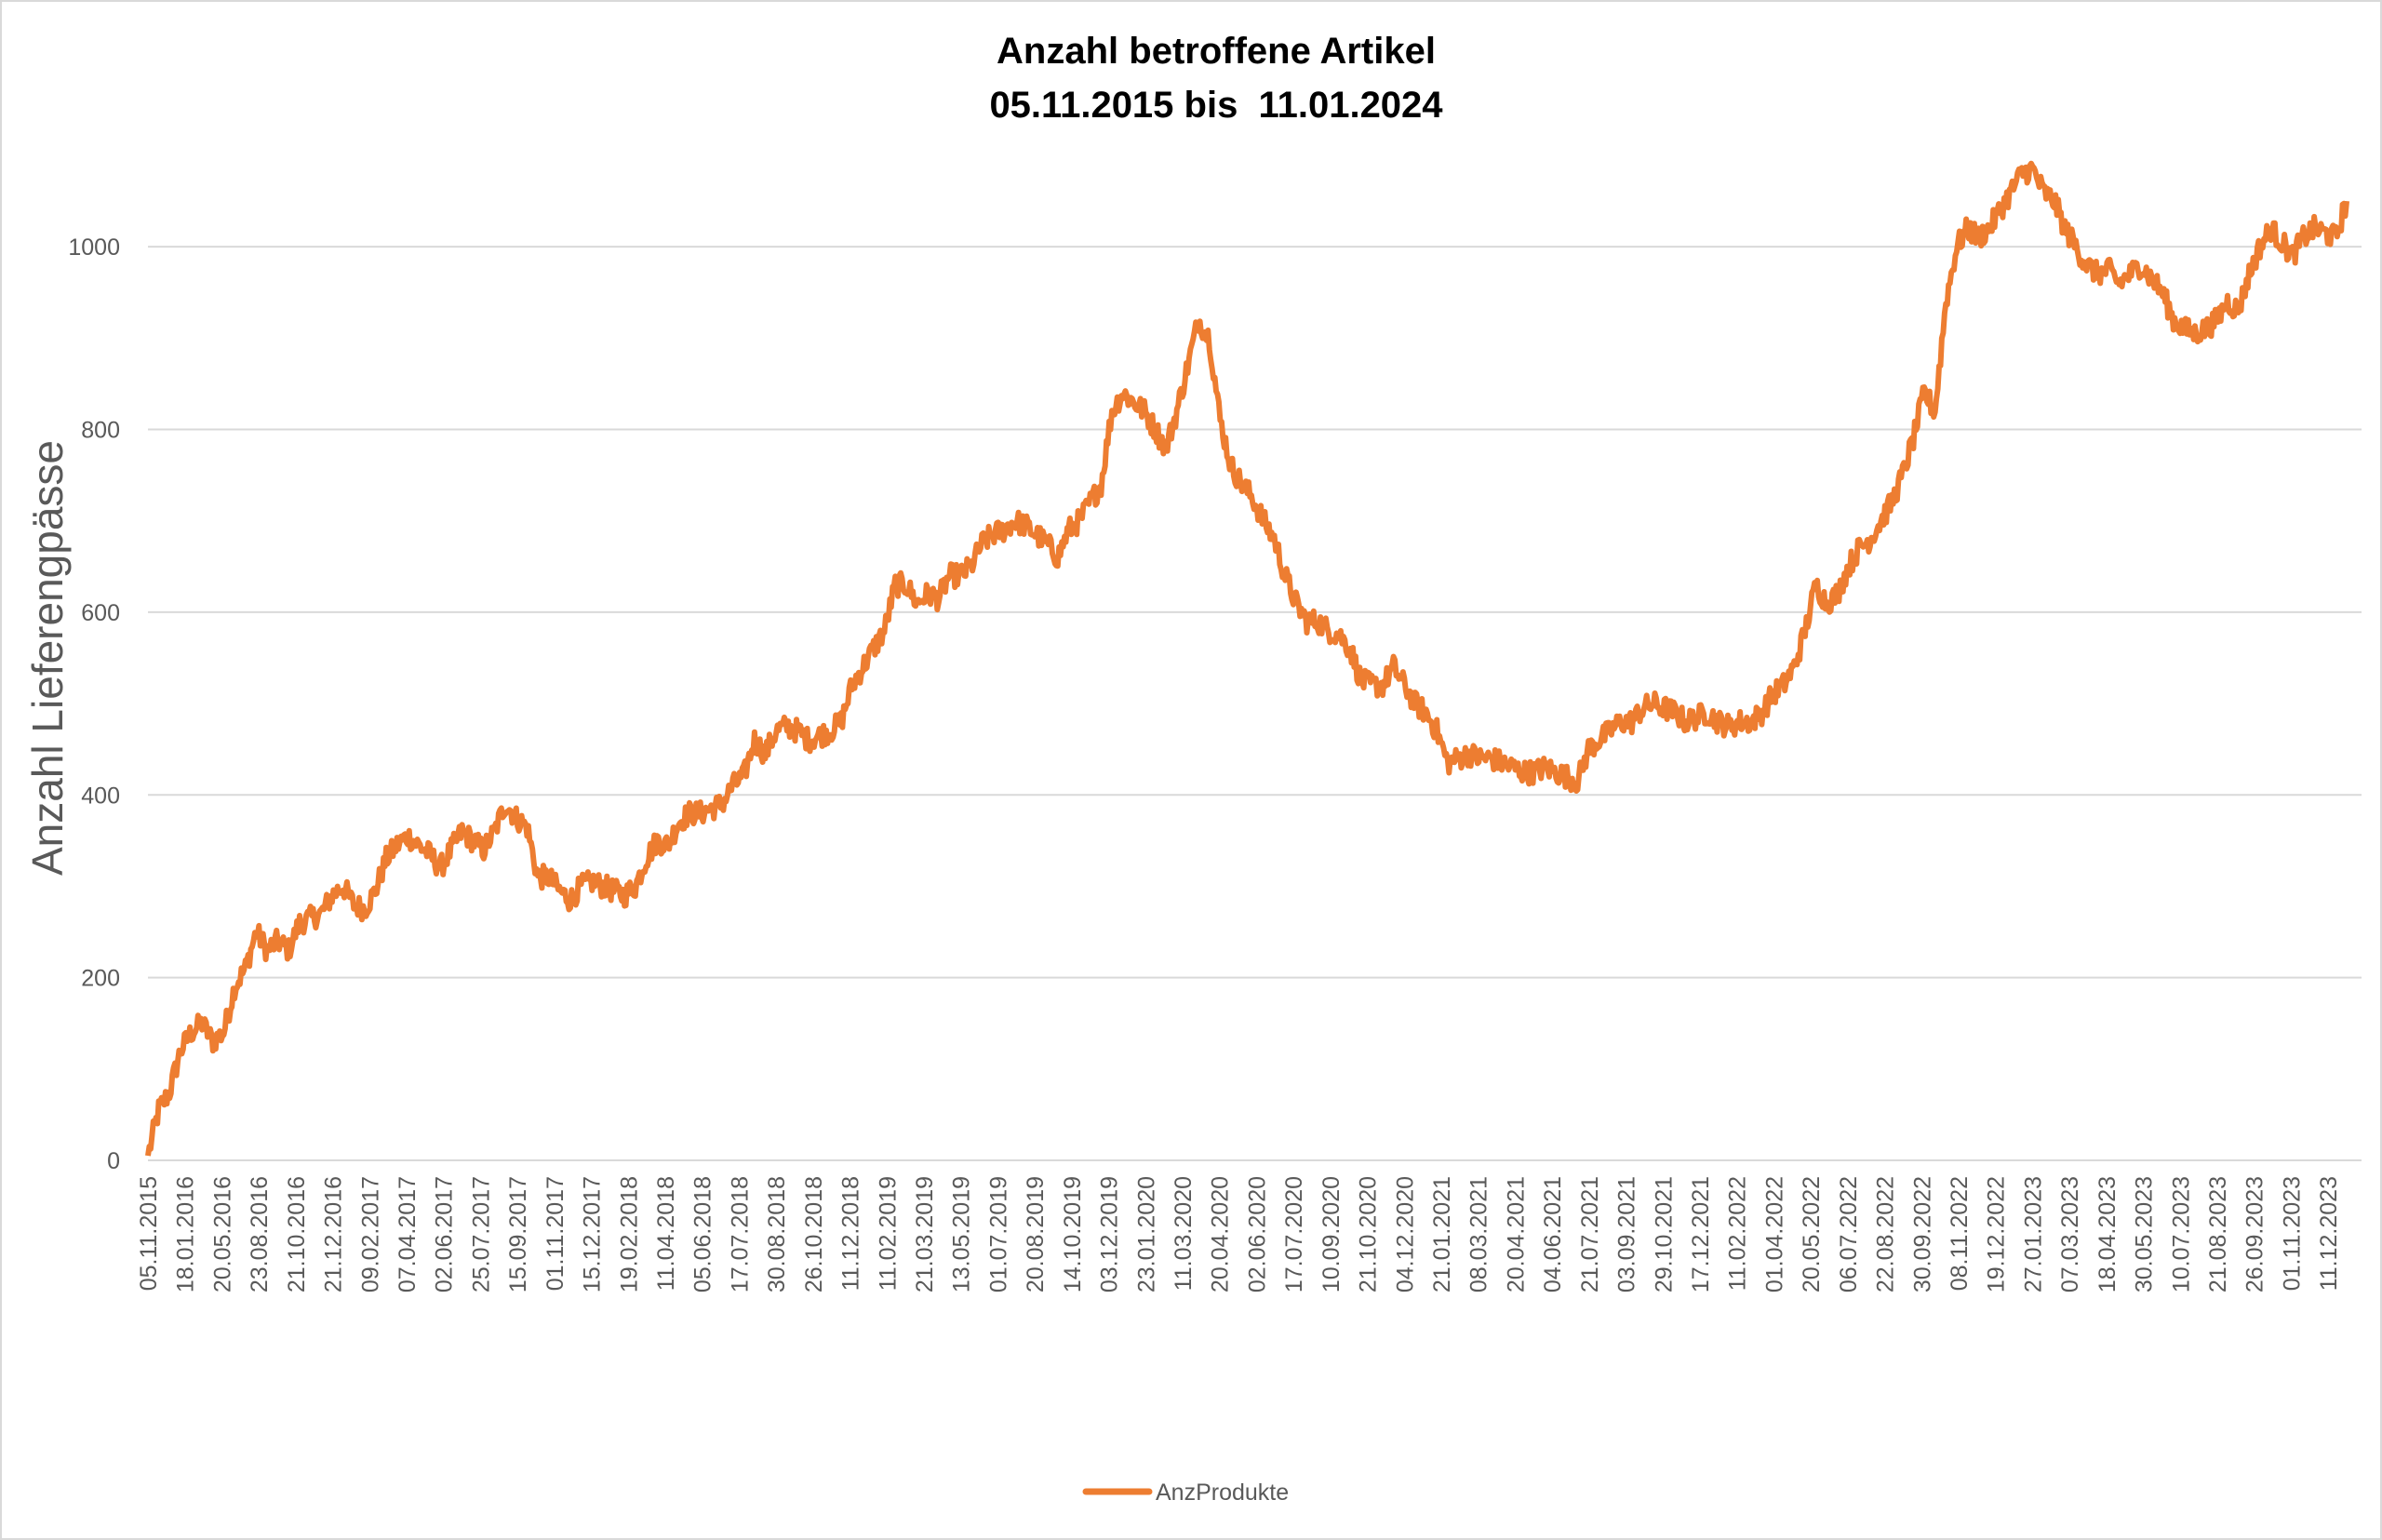 The image size is (2382, 1540). Describe the element at coordinates (851, 1233) in the screenshot. I see `x-tick-label: 11.12.2018` at that location.